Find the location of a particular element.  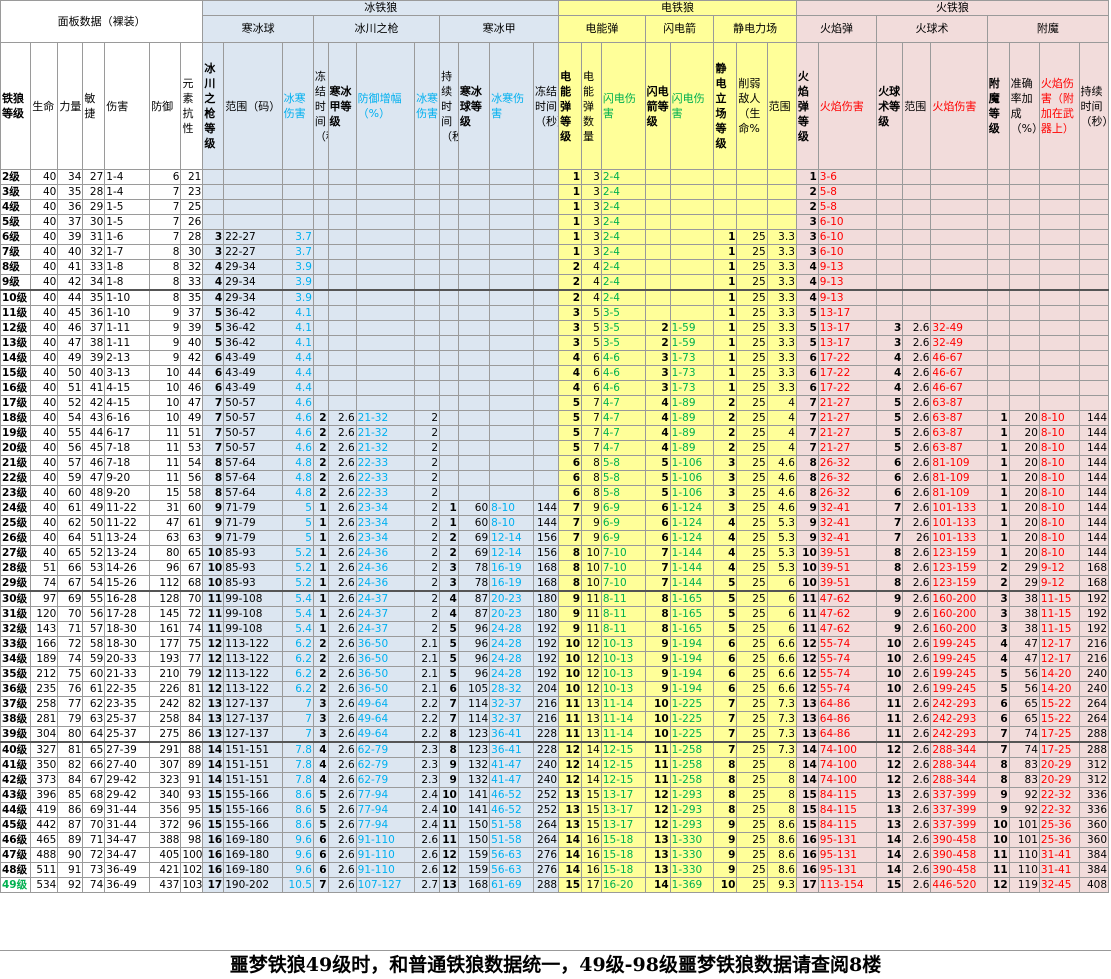

sub-header: 火球术 is located at coordinates (932, 29).